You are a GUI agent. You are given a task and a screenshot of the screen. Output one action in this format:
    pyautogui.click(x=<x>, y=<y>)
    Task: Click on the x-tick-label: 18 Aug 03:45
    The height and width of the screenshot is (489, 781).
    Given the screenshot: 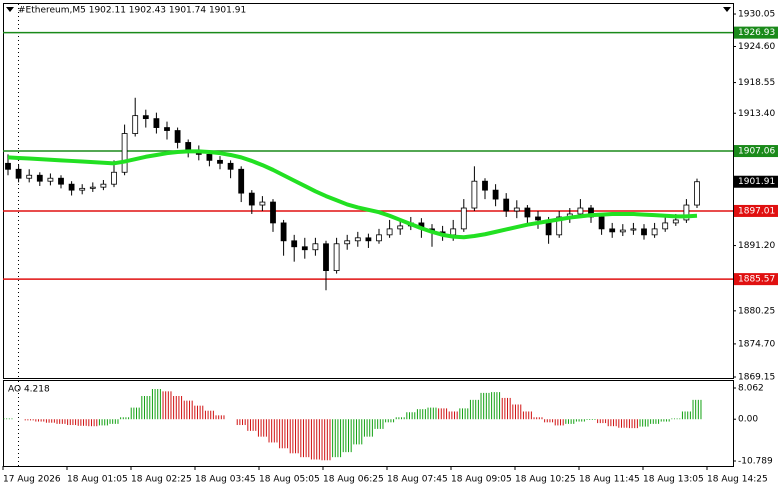 What is the action you would take?
    pyautogui.click(x=225, y=480)
    